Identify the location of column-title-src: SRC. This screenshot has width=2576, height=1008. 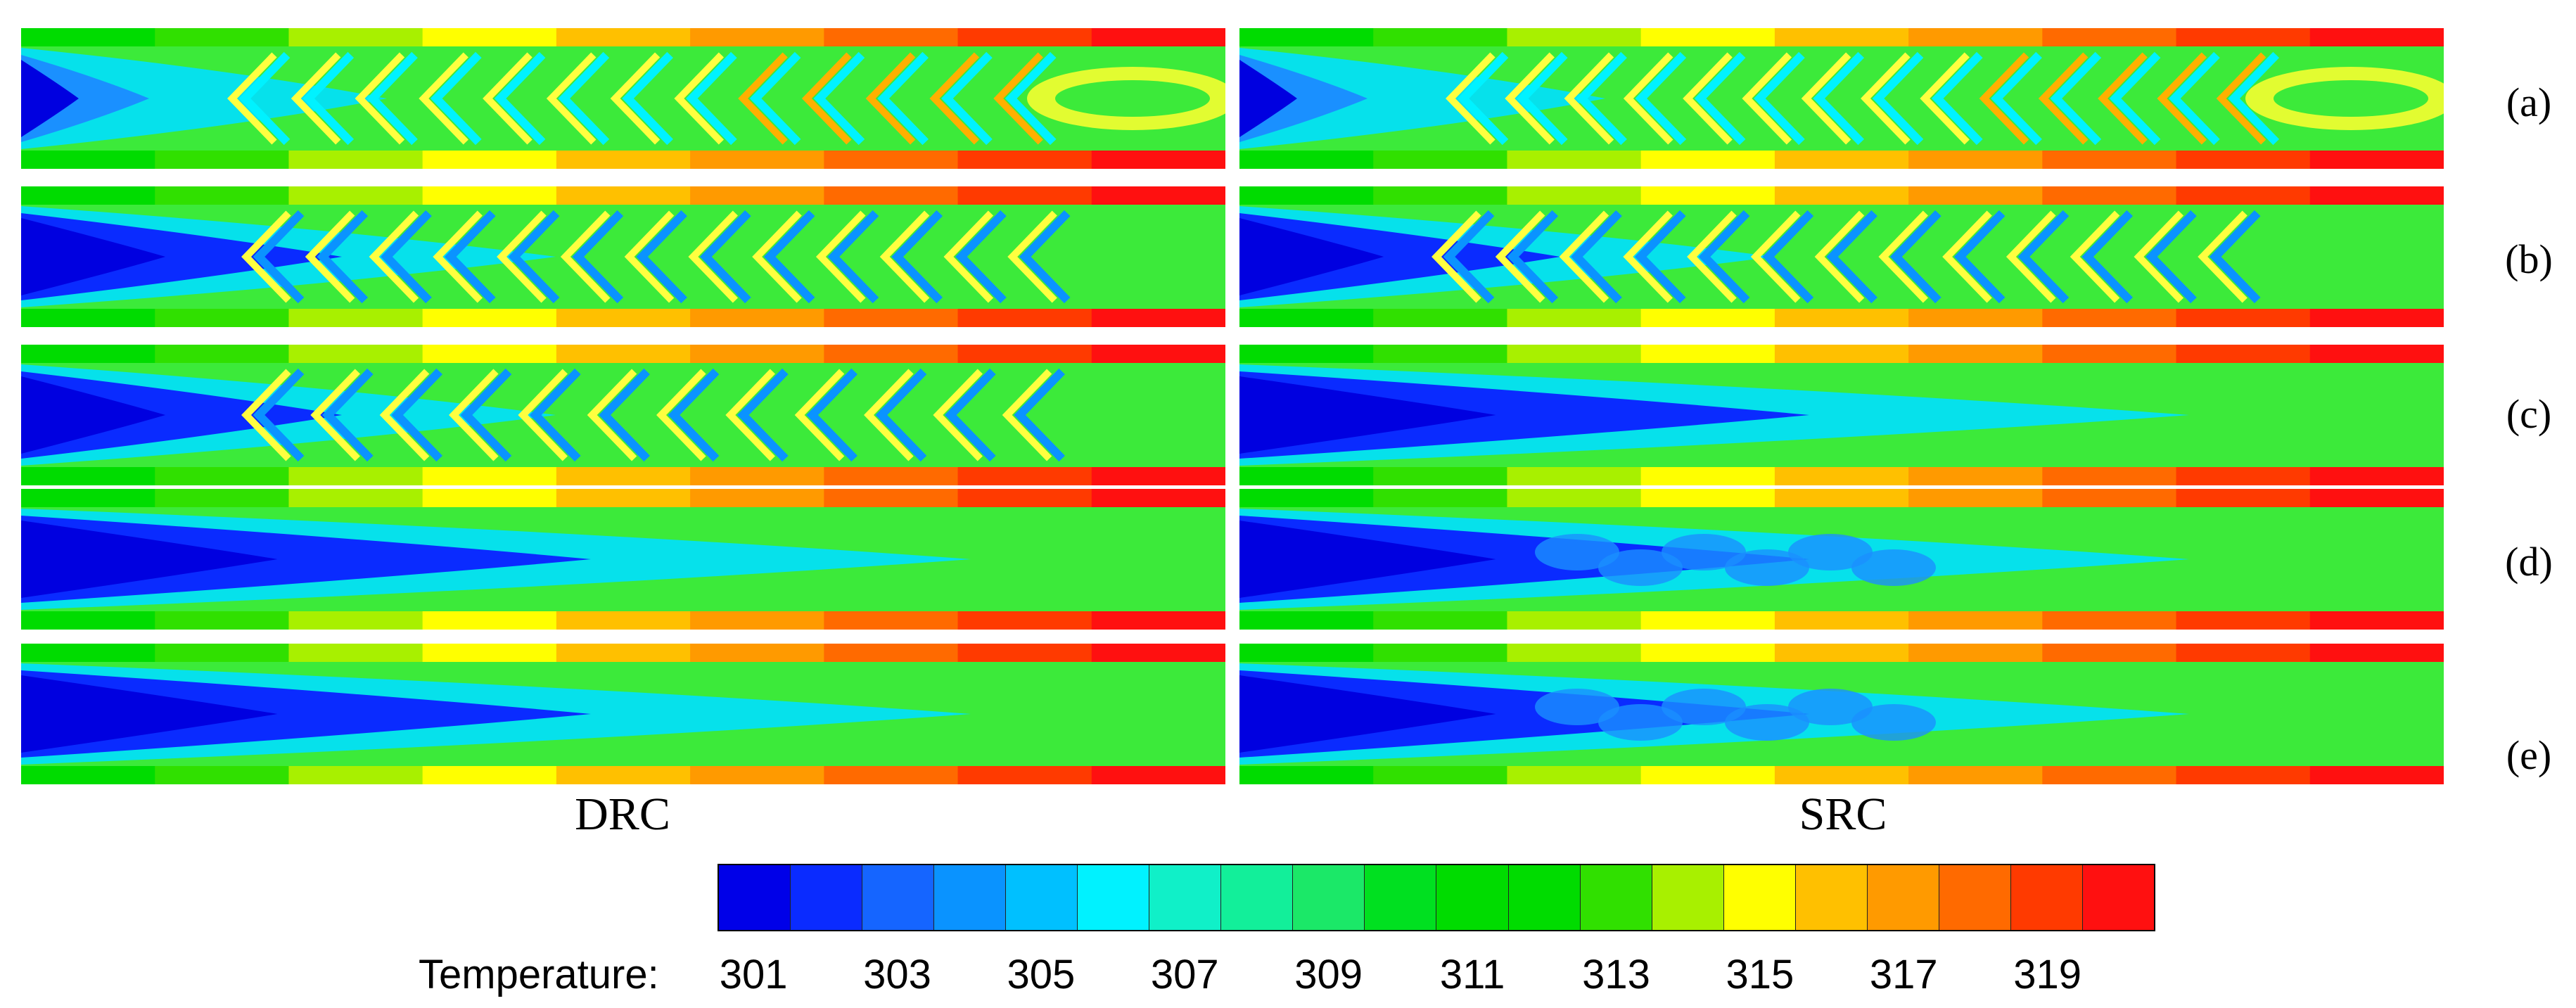
(1843, 815).